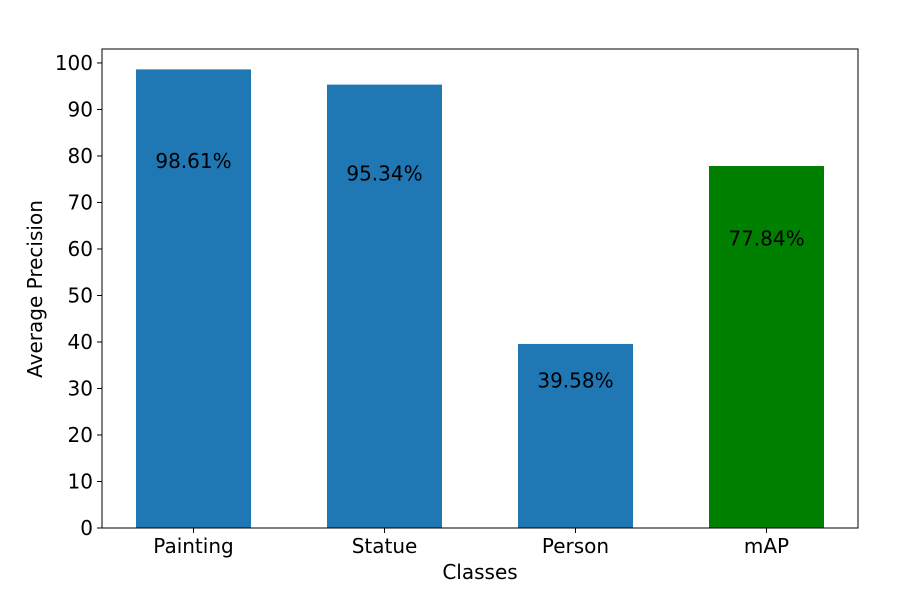 This screenshot has height=589, width=906. What do you see at coordinates (80, 435) in the screenshot?
I see `y-tick-label: 20` at bounding box center [80, 435].